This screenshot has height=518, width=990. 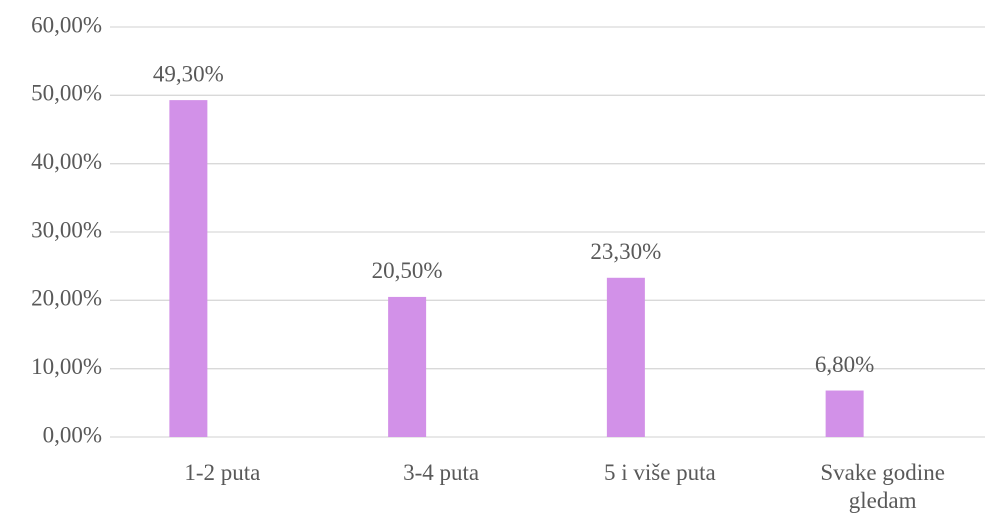 I want to click on y-tick-label: 30,00%, so click(x=66, y=229).